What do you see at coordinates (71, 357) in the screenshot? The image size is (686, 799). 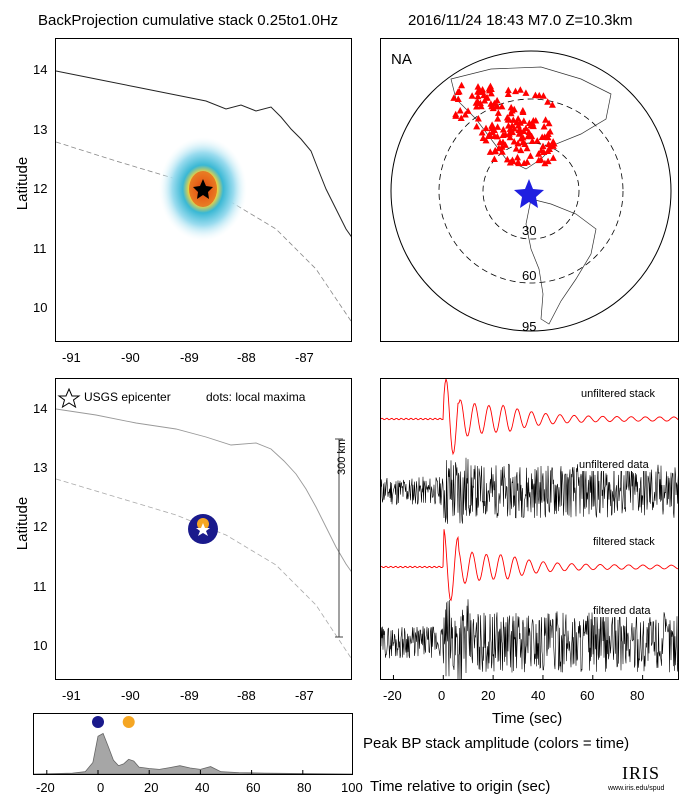 I see `top-xtick: -91` at bounding box center [71, 357].